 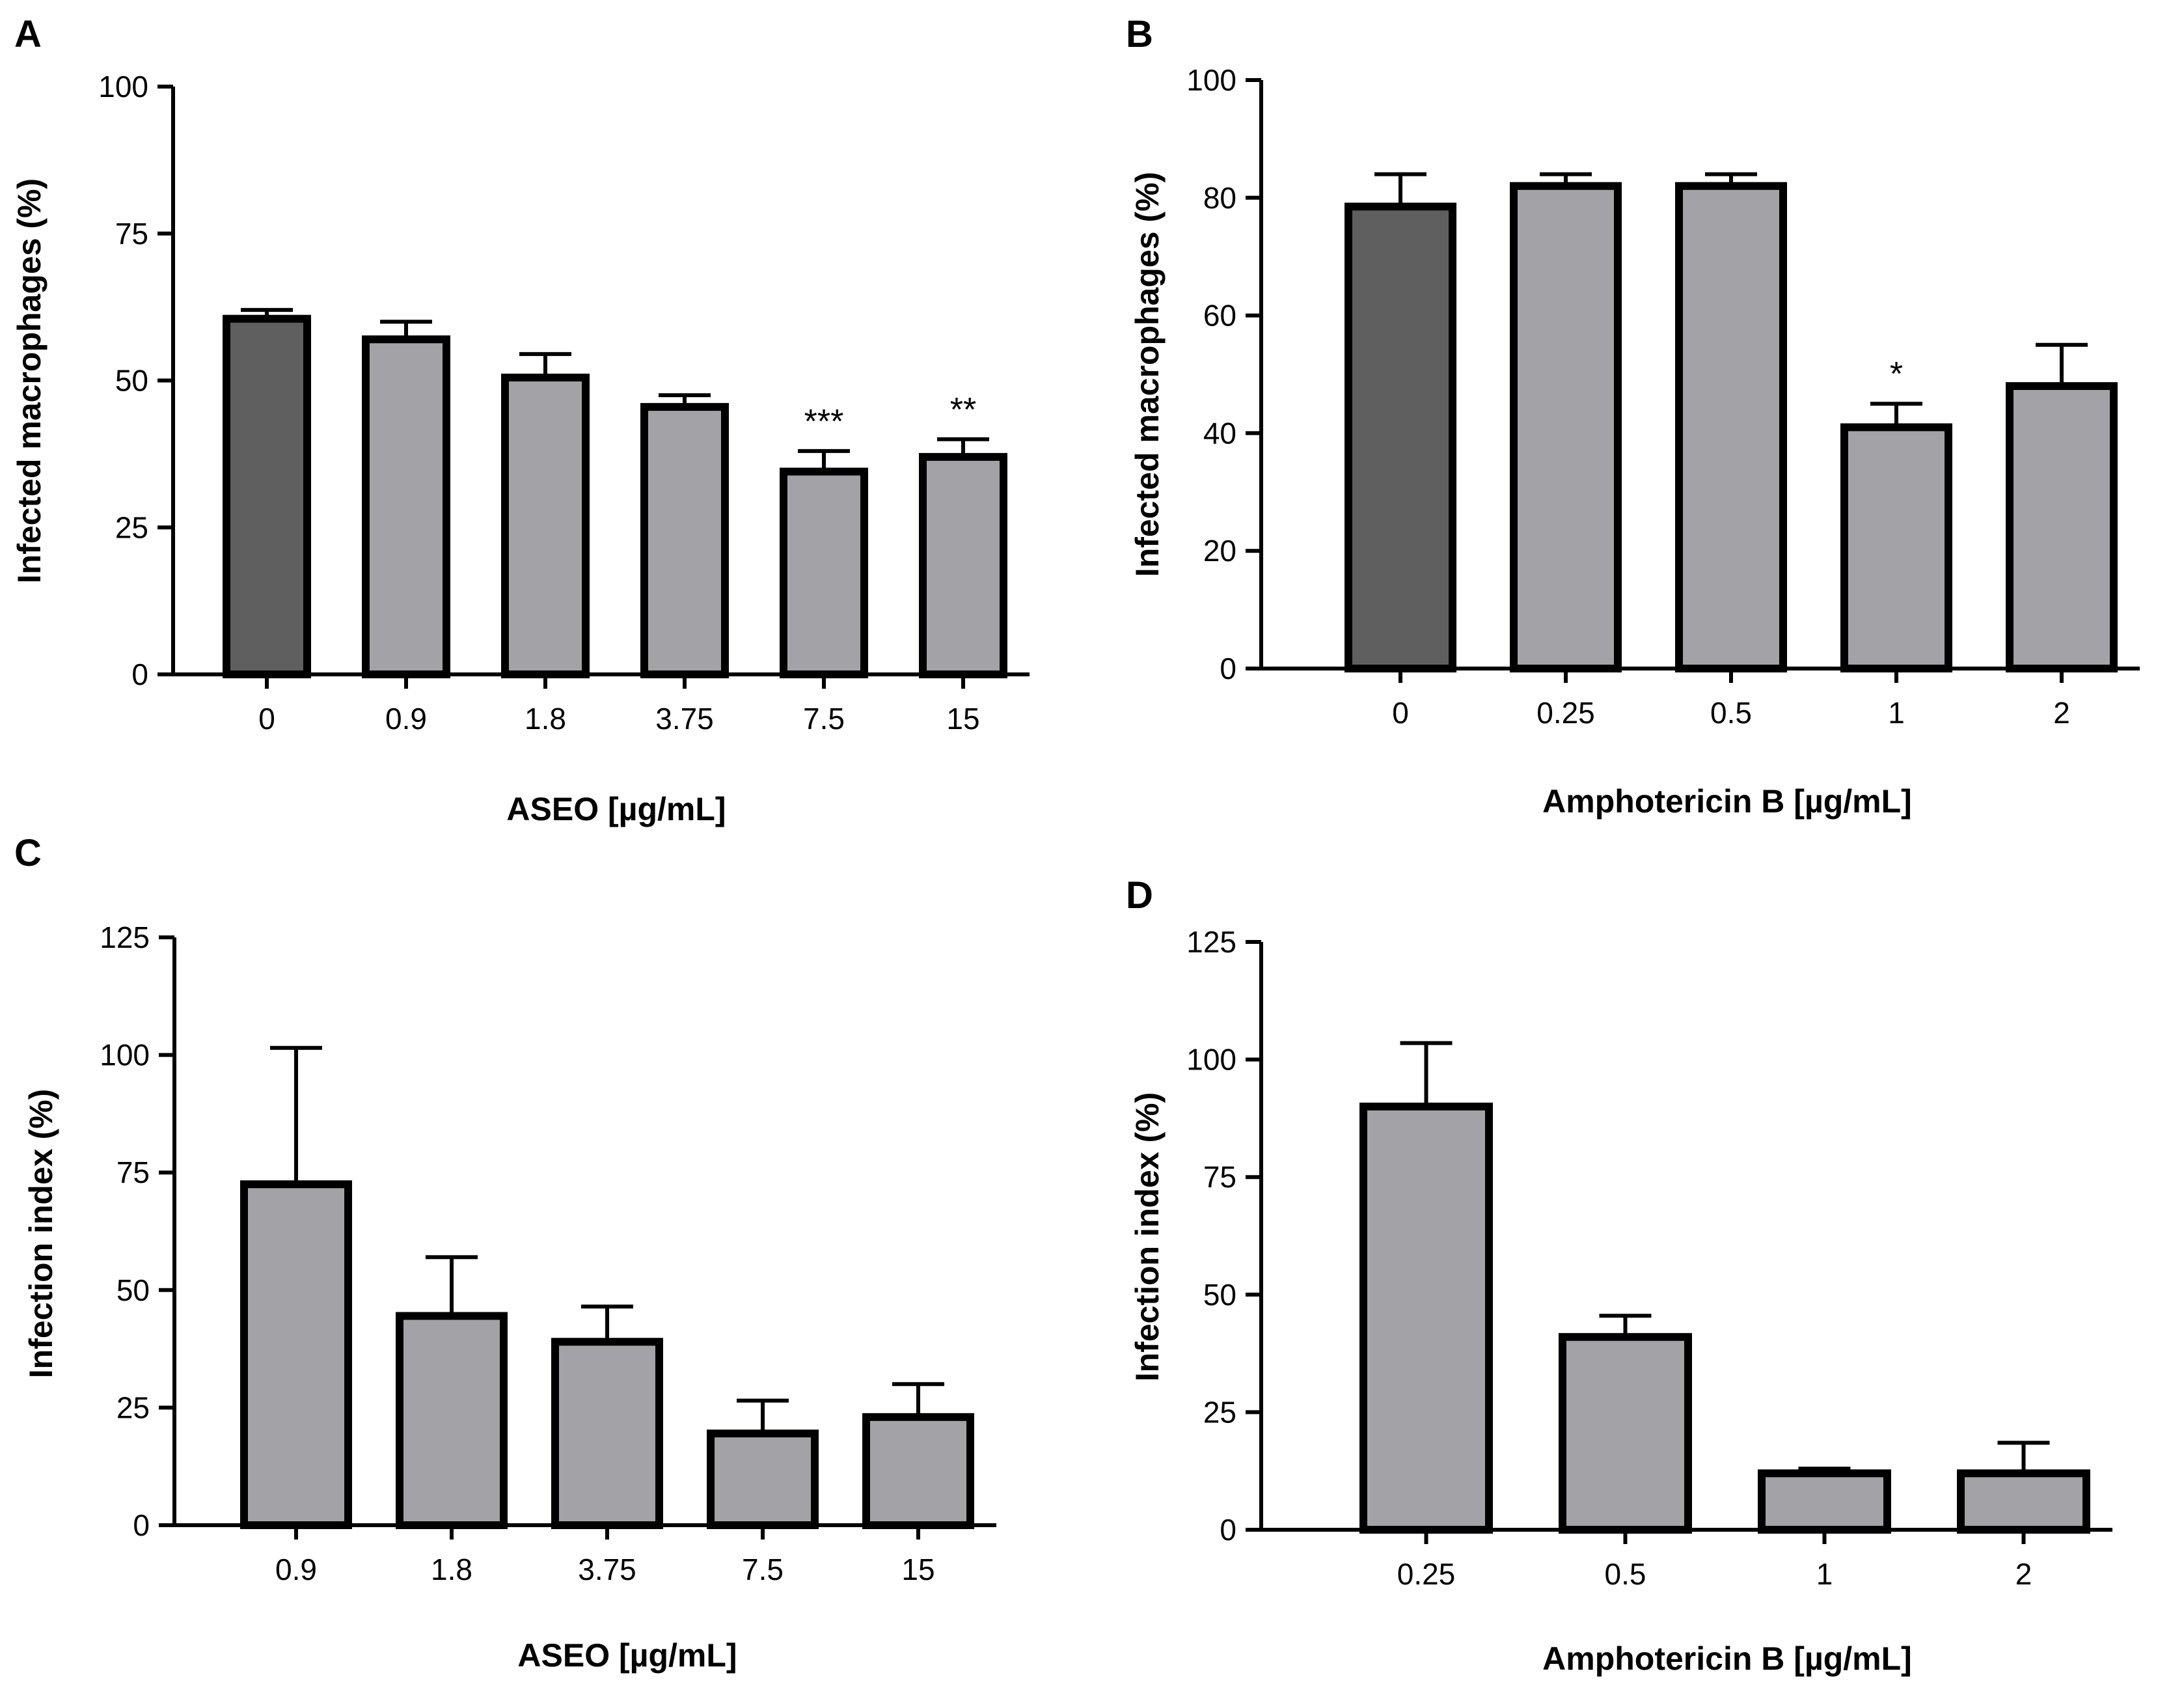 I want to click on panel-d-x-tick-label: 2, so click(x=2024, y=1574).